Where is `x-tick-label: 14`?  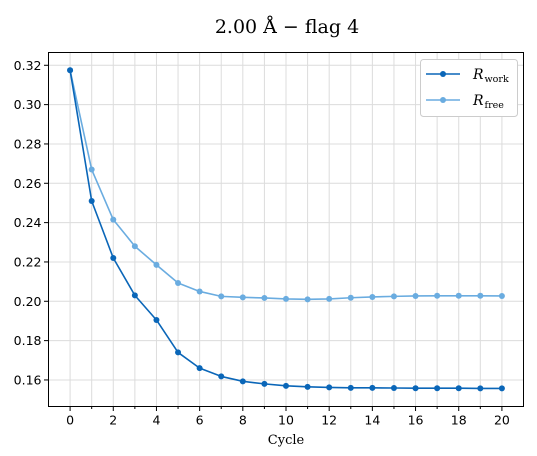
x-tick-label: 14 is located at coordinates (372, 420).